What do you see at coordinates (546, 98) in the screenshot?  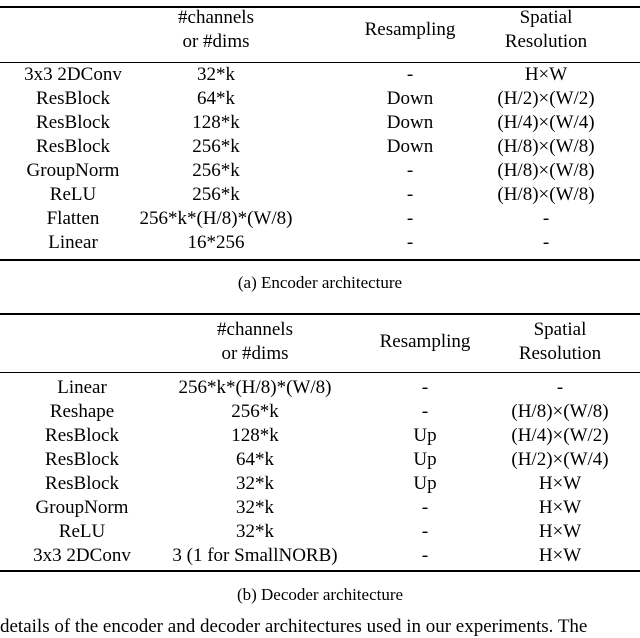 I see `table-cell: (H/2)×(W/2)` at bounding box center [546, 98].